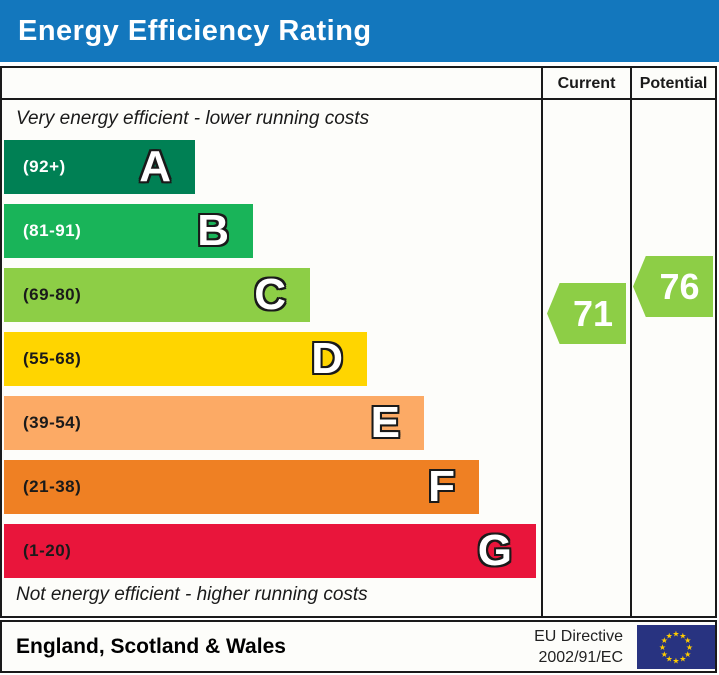 The height and width of the screenshot is (675, 719). What do you see at coordinates (214, 423) in the screenshot?
I see `band-e: (39-54) E` at bounding box center [214, 423].